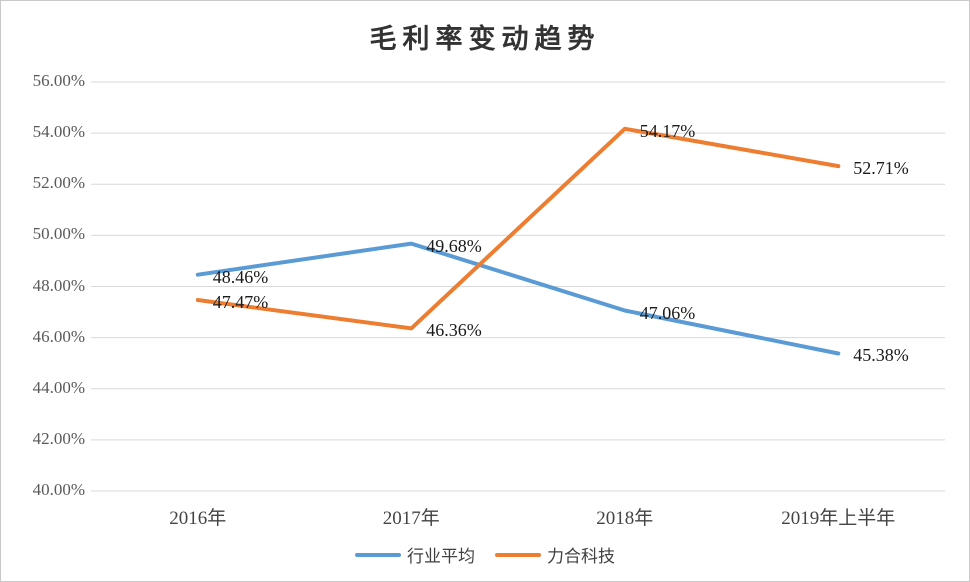  What do you see at coordinates (667, 312) in the screenshot?
I see `data-label-industry-average: 47.06%` at bounding box center [667, 312].